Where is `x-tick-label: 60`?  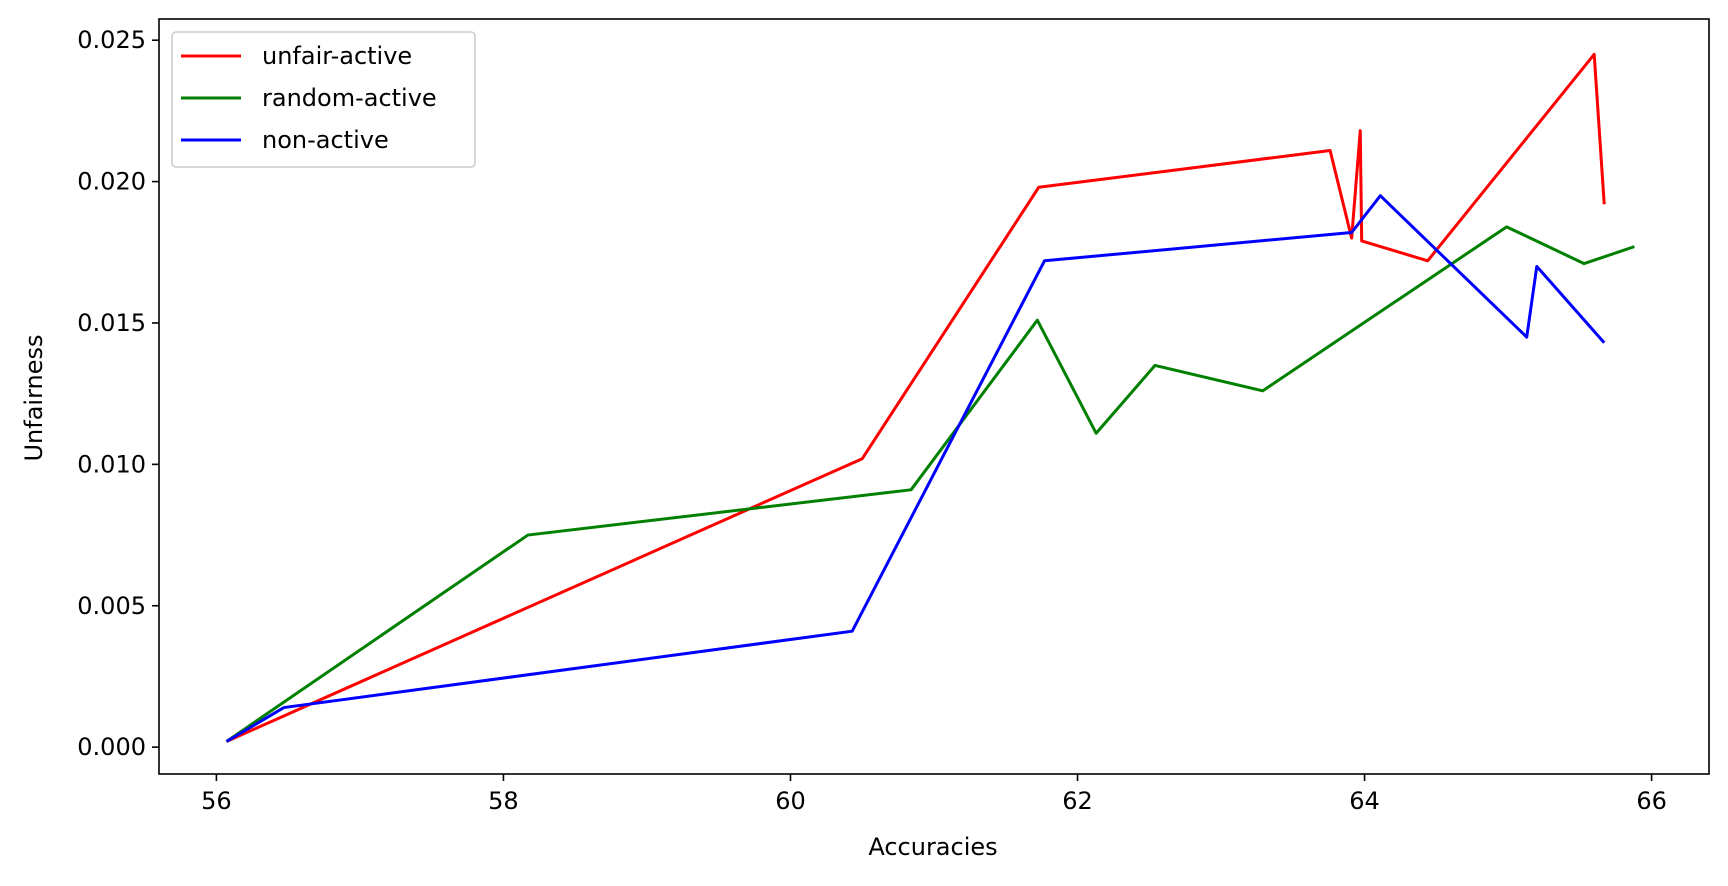
x-tick-label: 60 is located at coordinates (790, 801).